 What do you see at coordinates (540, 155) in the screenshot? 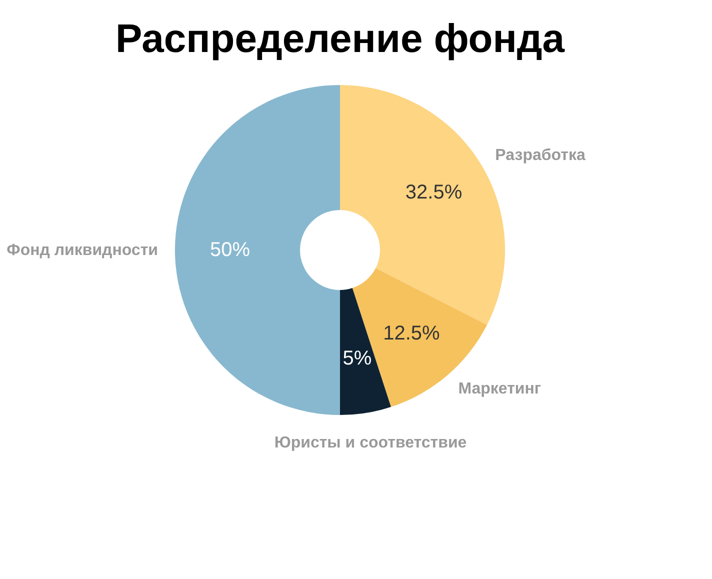
I see `slice-label: Разработка` at bounding box center [540, 155].